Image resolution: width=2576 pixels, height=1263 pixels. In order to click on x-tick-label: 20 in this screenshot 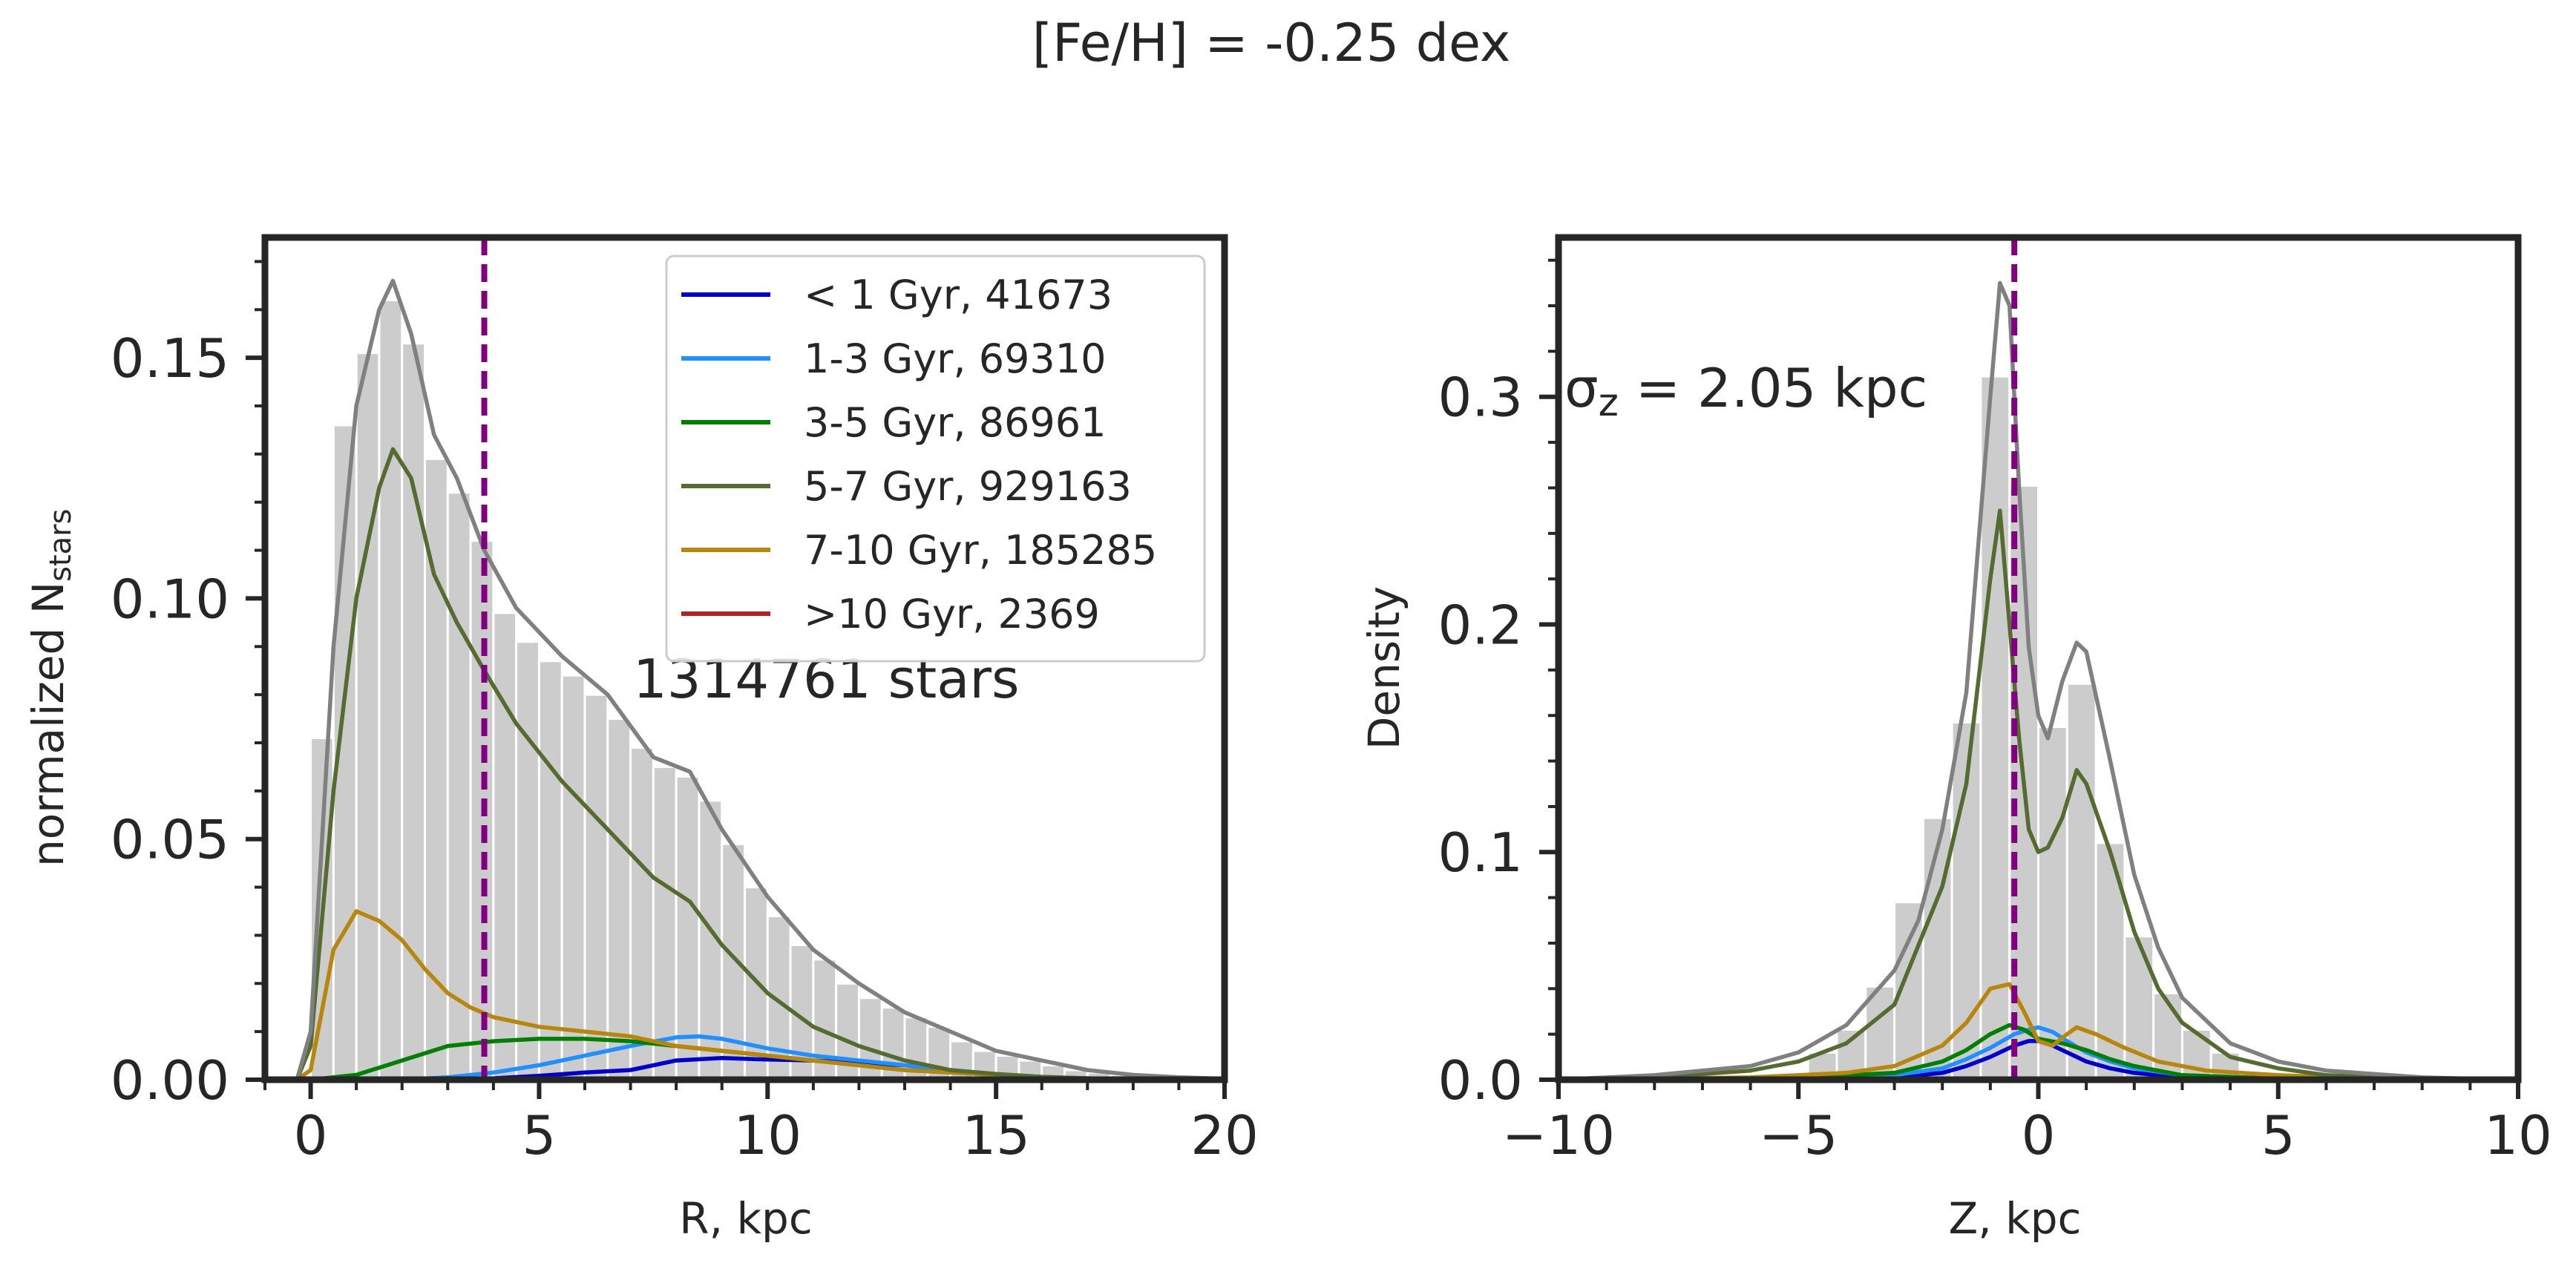, I will do `click(1224, 1135)`.